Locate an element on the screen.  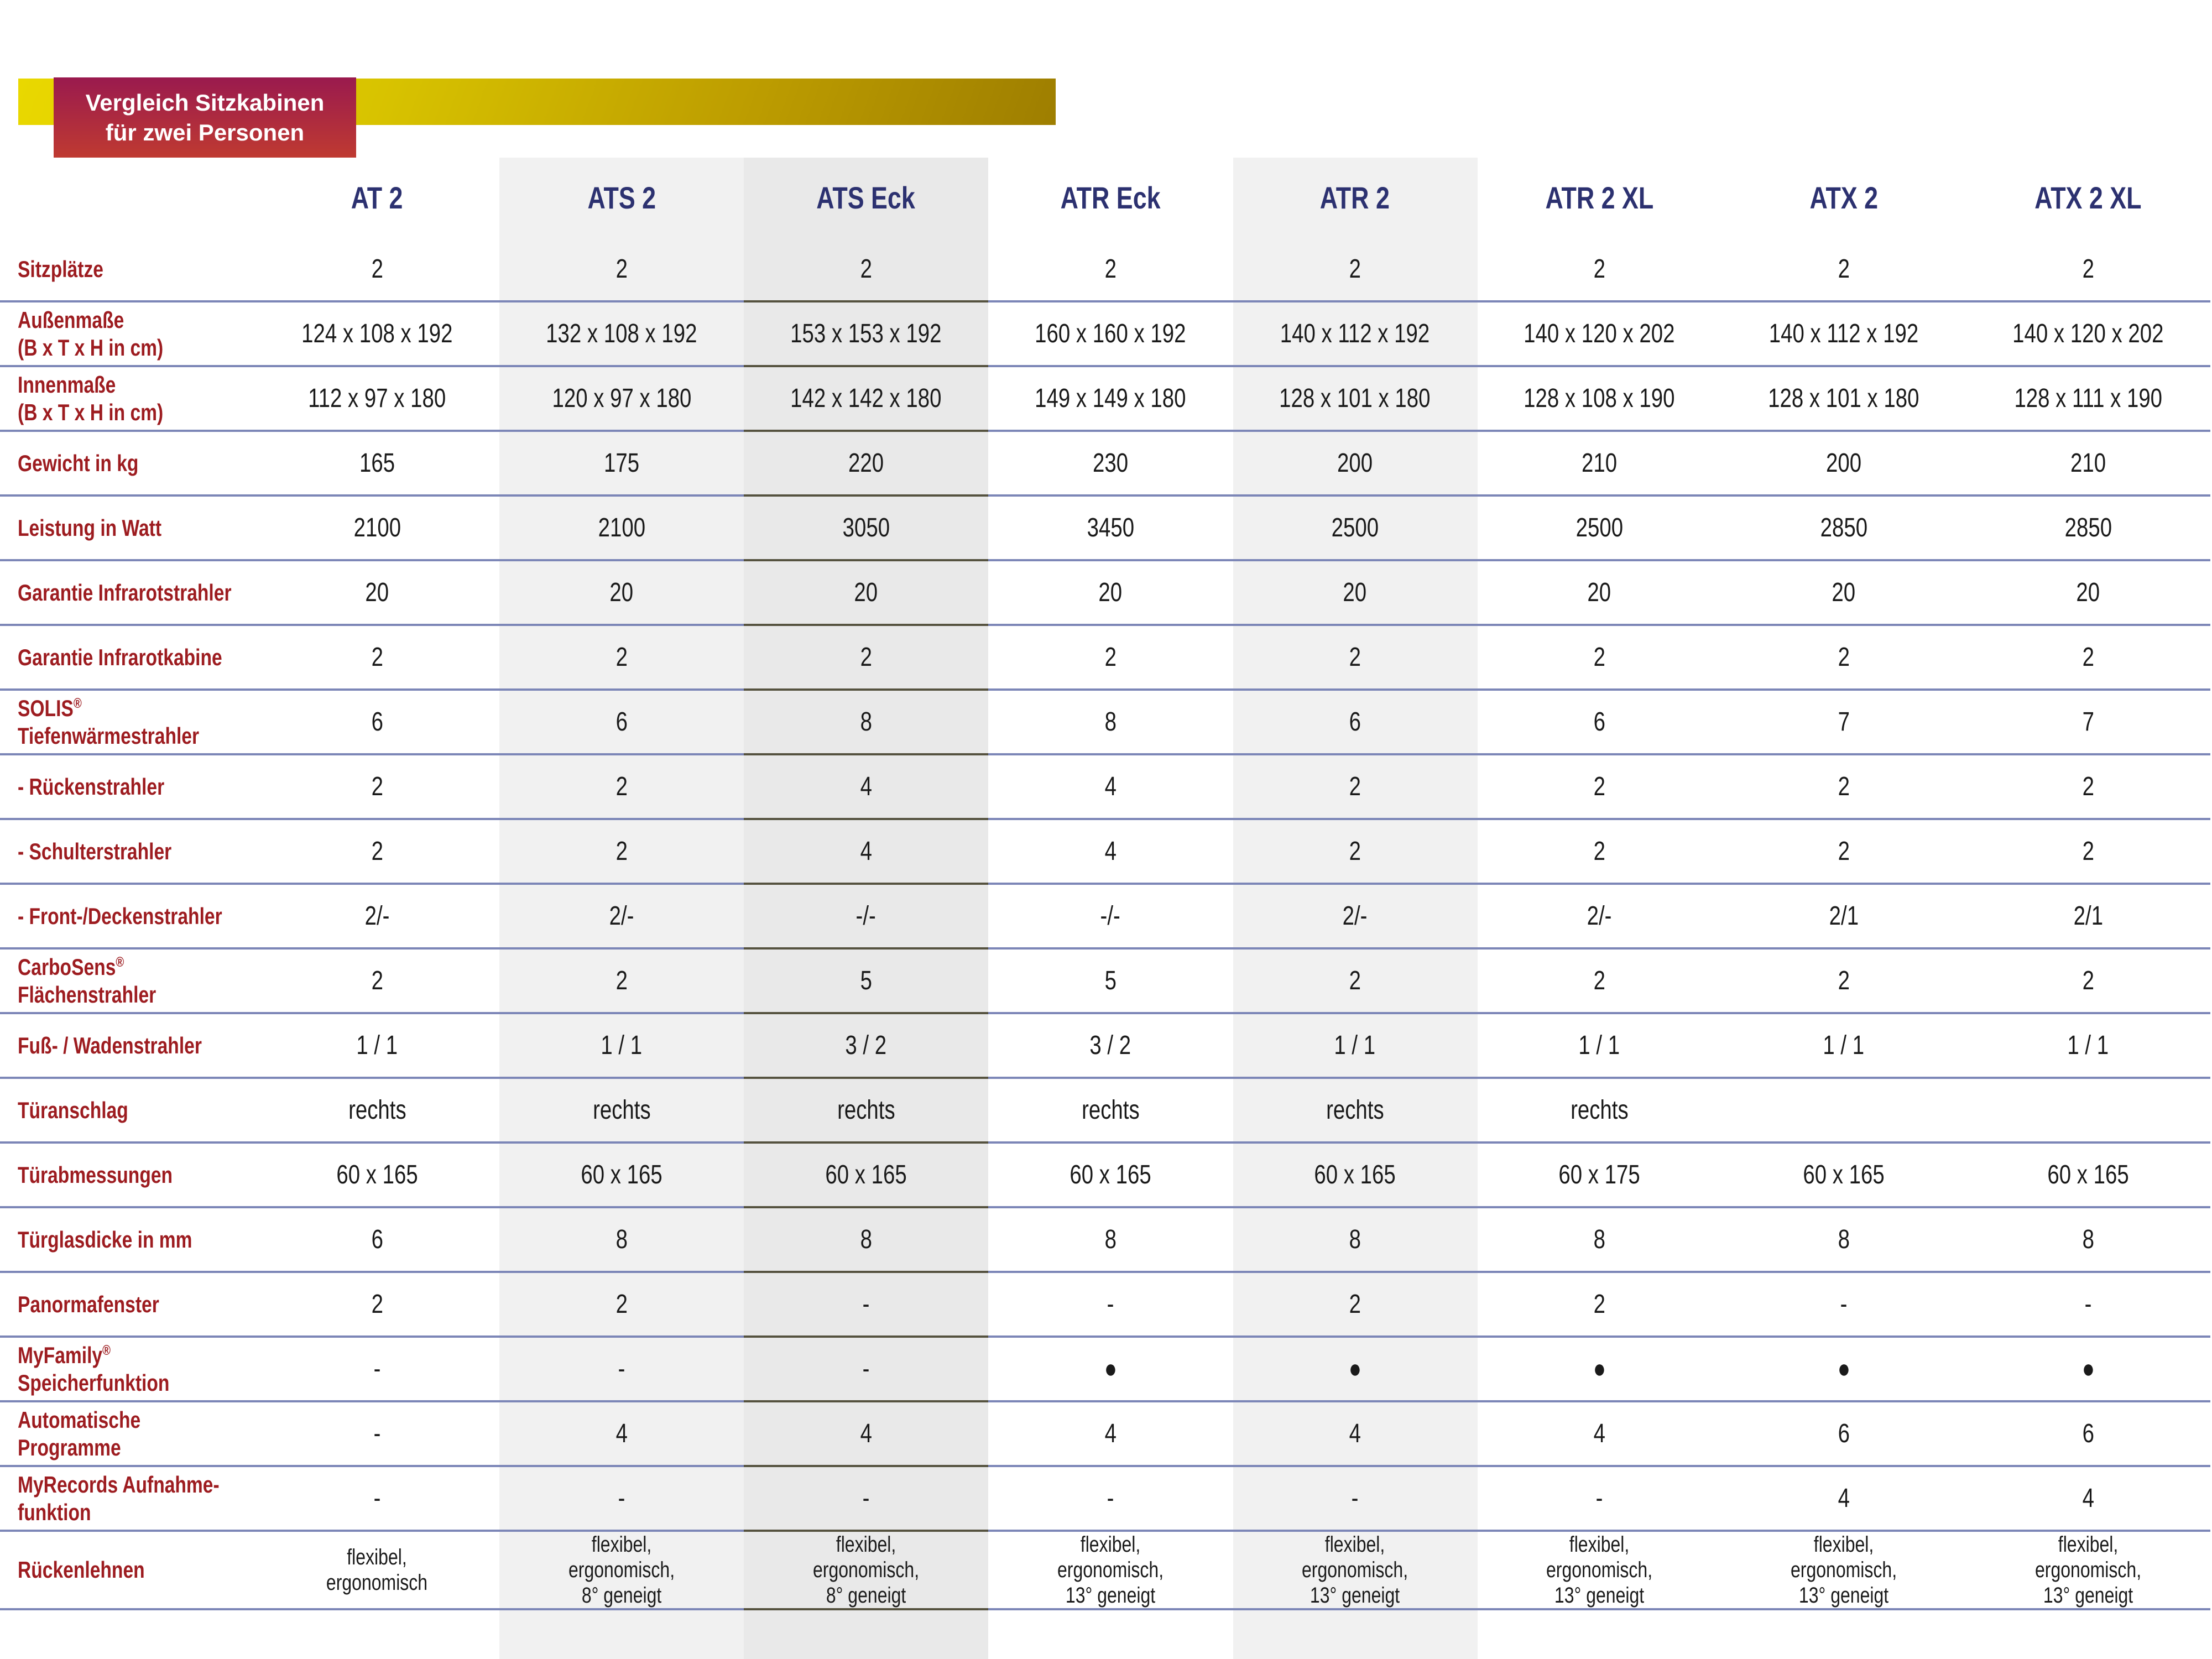
row-label: Innenmaße (B x T x H in cm) is located at coordinates (128, 399).